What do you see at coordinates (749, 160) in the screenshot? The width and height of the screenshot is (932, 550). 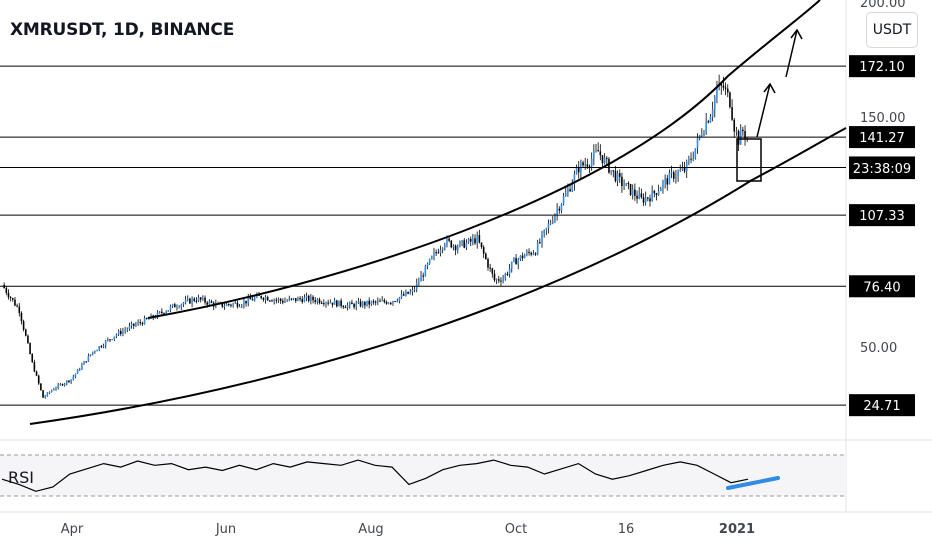 I see `recent-range-box` at bounding box center [749, 160].